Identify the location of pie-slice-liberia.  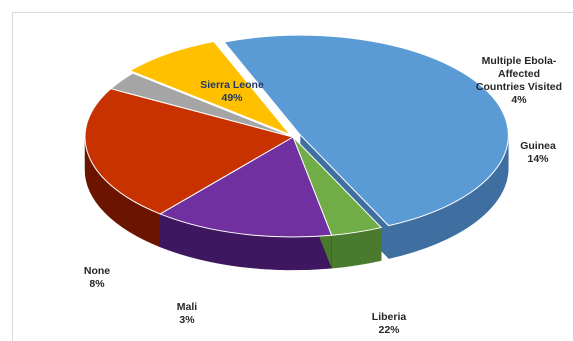
(189, 151).